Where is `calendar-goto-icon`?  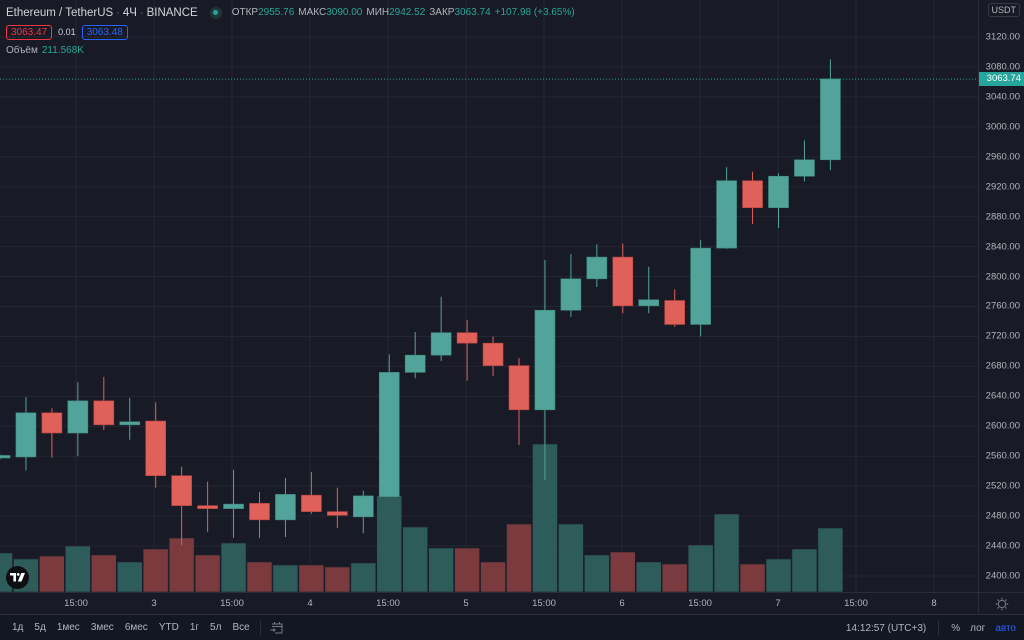
calendar-goto-icon is located at coordinates (276, 628).